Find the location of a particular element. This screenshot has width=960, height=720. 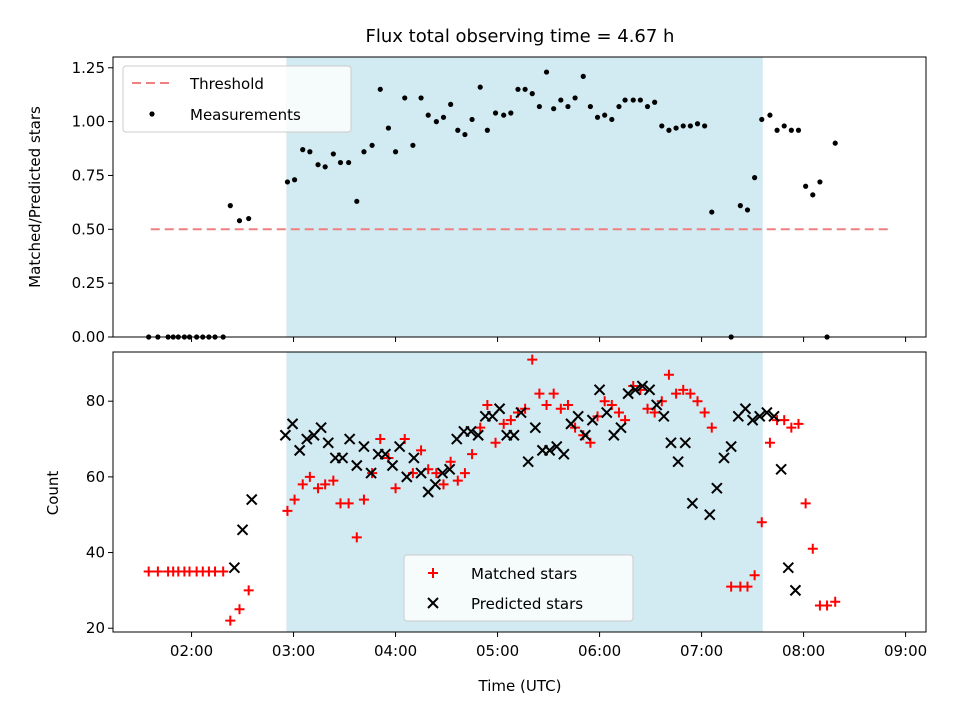

y-tick-label: 0.00 is located at coordinates (88, 337).